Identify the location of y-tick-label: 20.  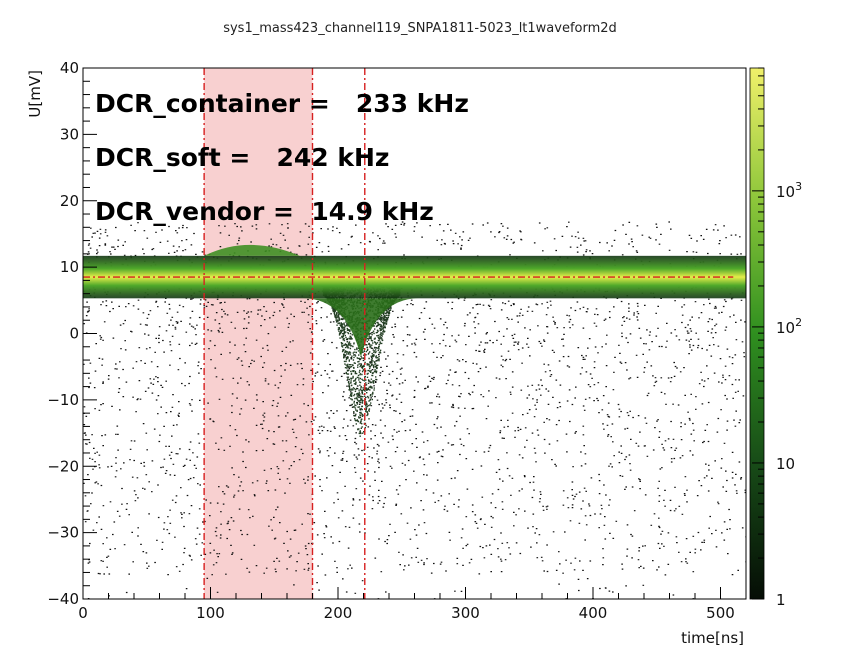
(69, 201).